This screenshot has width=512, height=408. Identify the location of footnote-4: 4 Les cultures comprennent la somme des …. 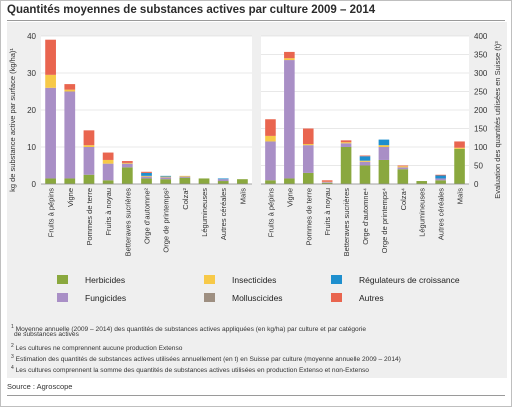
(190, 369).